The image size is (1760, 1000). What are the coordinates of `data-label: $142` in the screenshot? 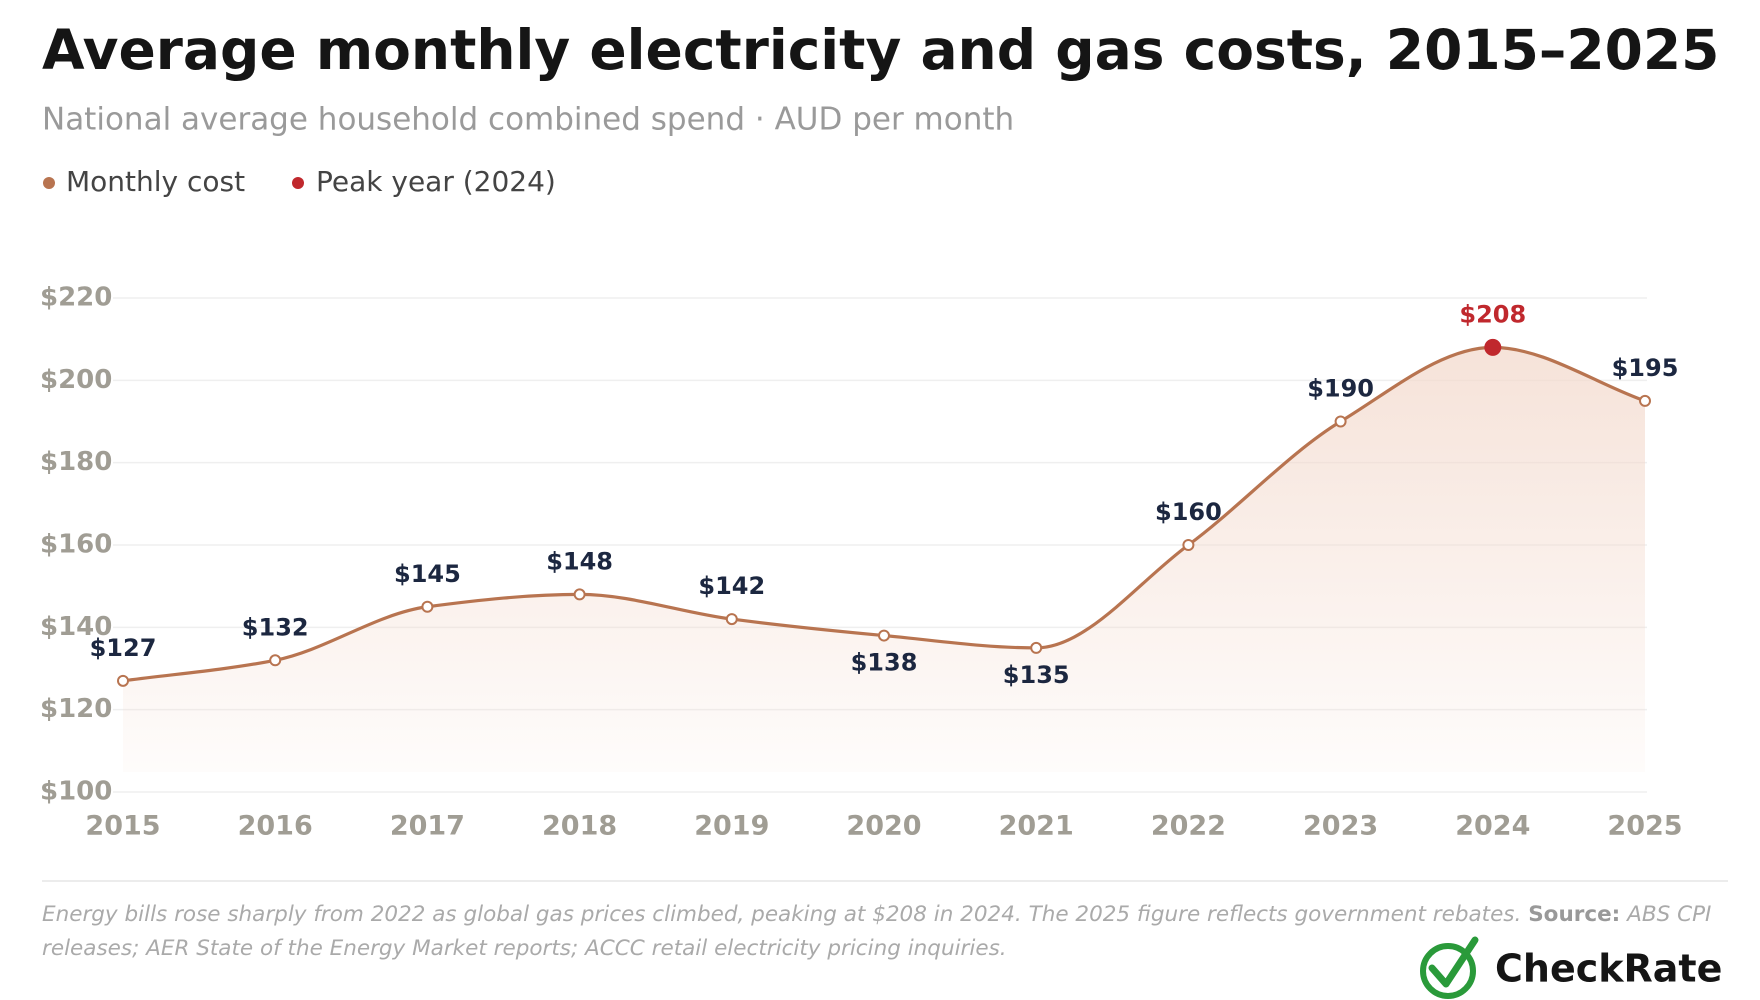 It's located at (731, 586).